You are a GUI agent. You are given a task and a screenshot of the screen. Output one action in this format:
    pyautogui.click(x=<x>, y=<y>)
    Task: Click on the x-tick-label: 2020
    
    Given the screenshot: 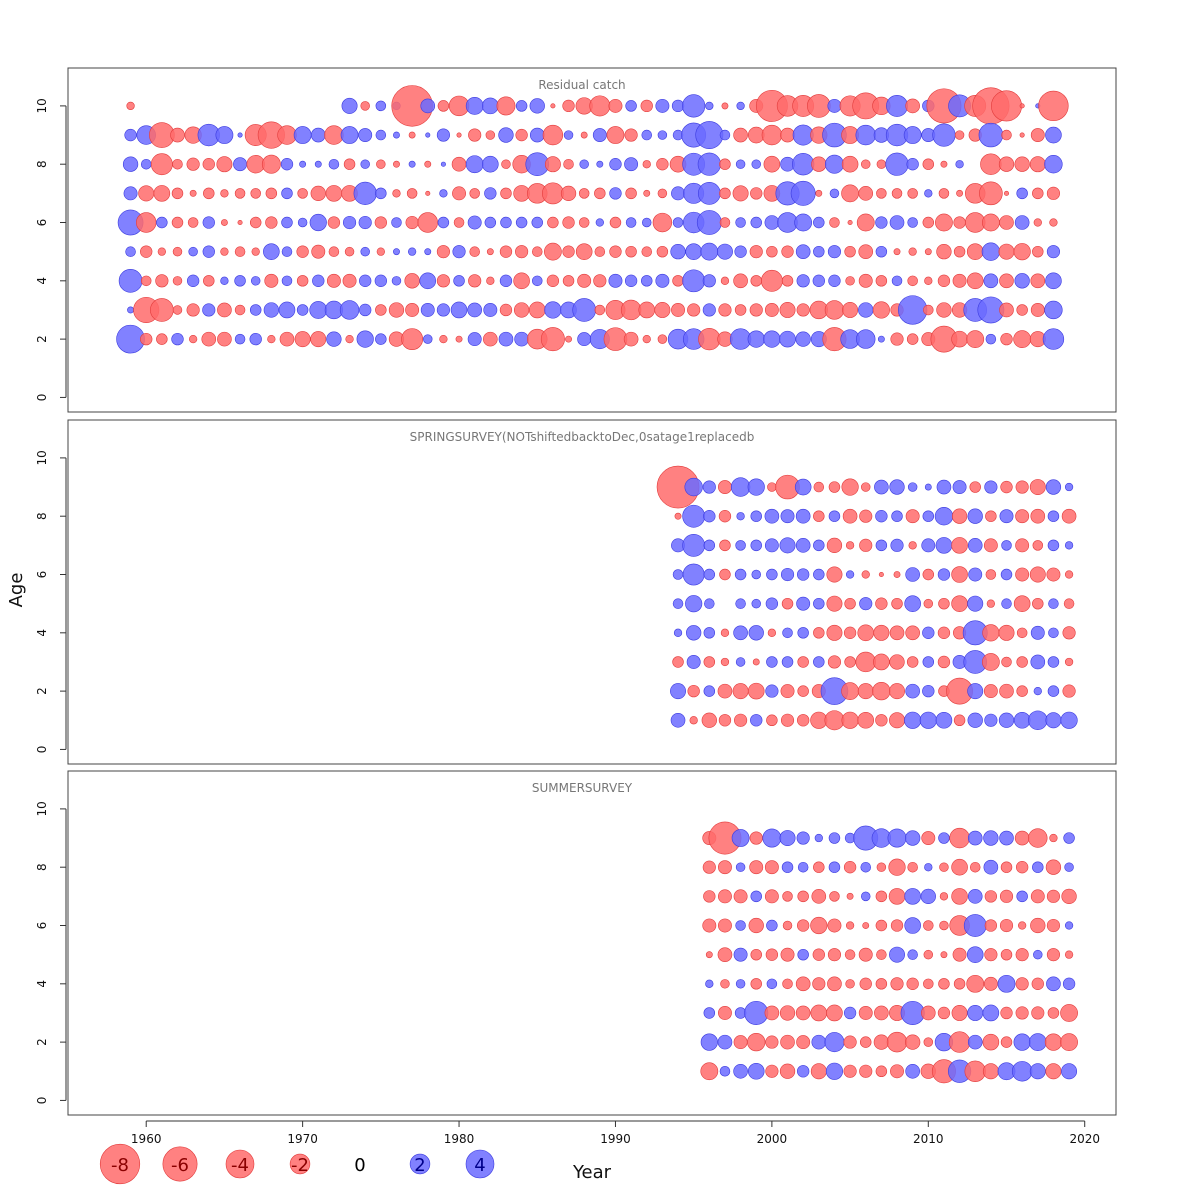 What is the action you would take?
    pyautogui.click(x=1084, y=1139)
    